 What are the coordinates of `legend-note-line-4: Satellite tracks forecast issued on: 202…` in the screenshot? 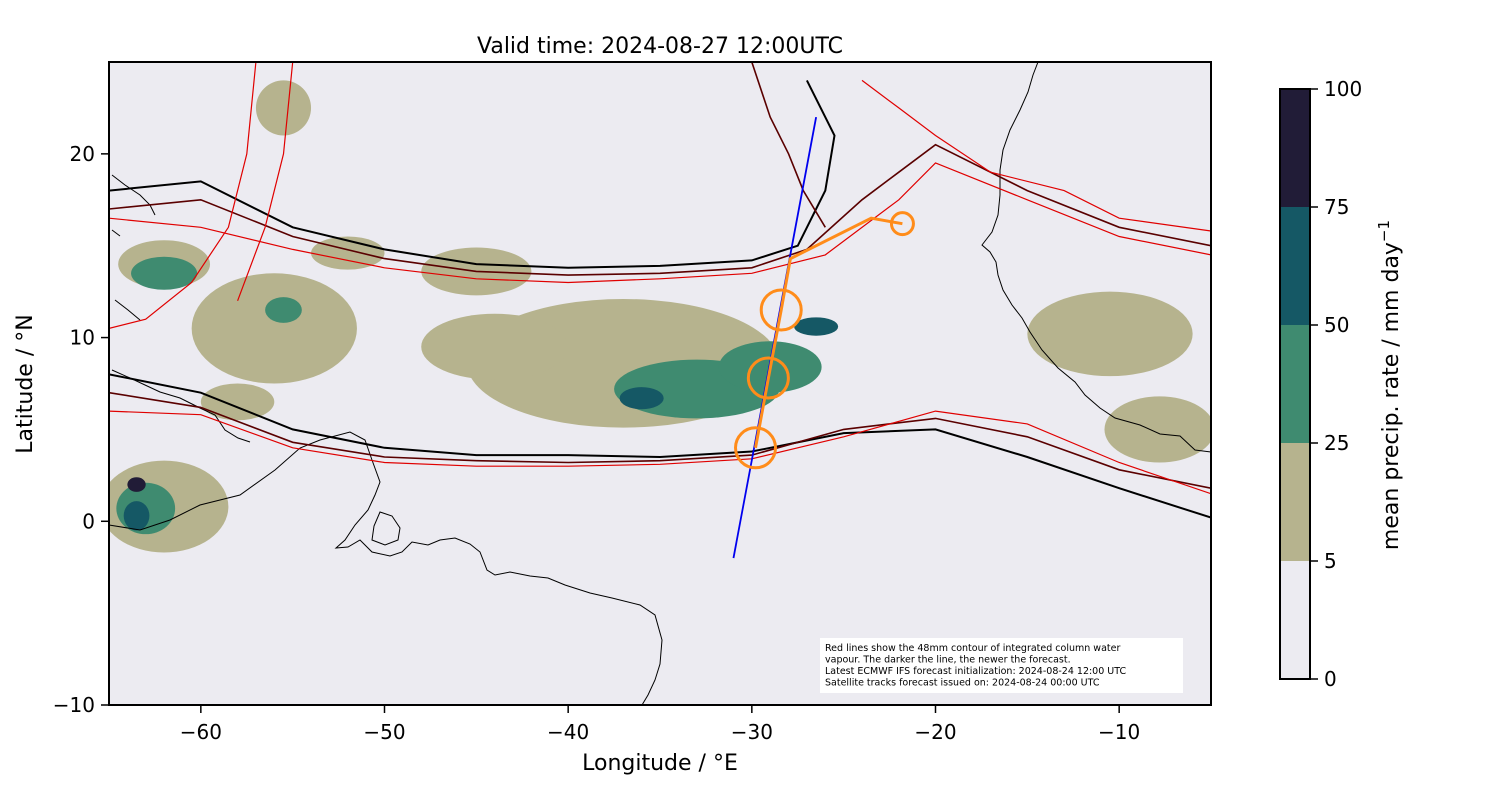 It's located at (962, 683).